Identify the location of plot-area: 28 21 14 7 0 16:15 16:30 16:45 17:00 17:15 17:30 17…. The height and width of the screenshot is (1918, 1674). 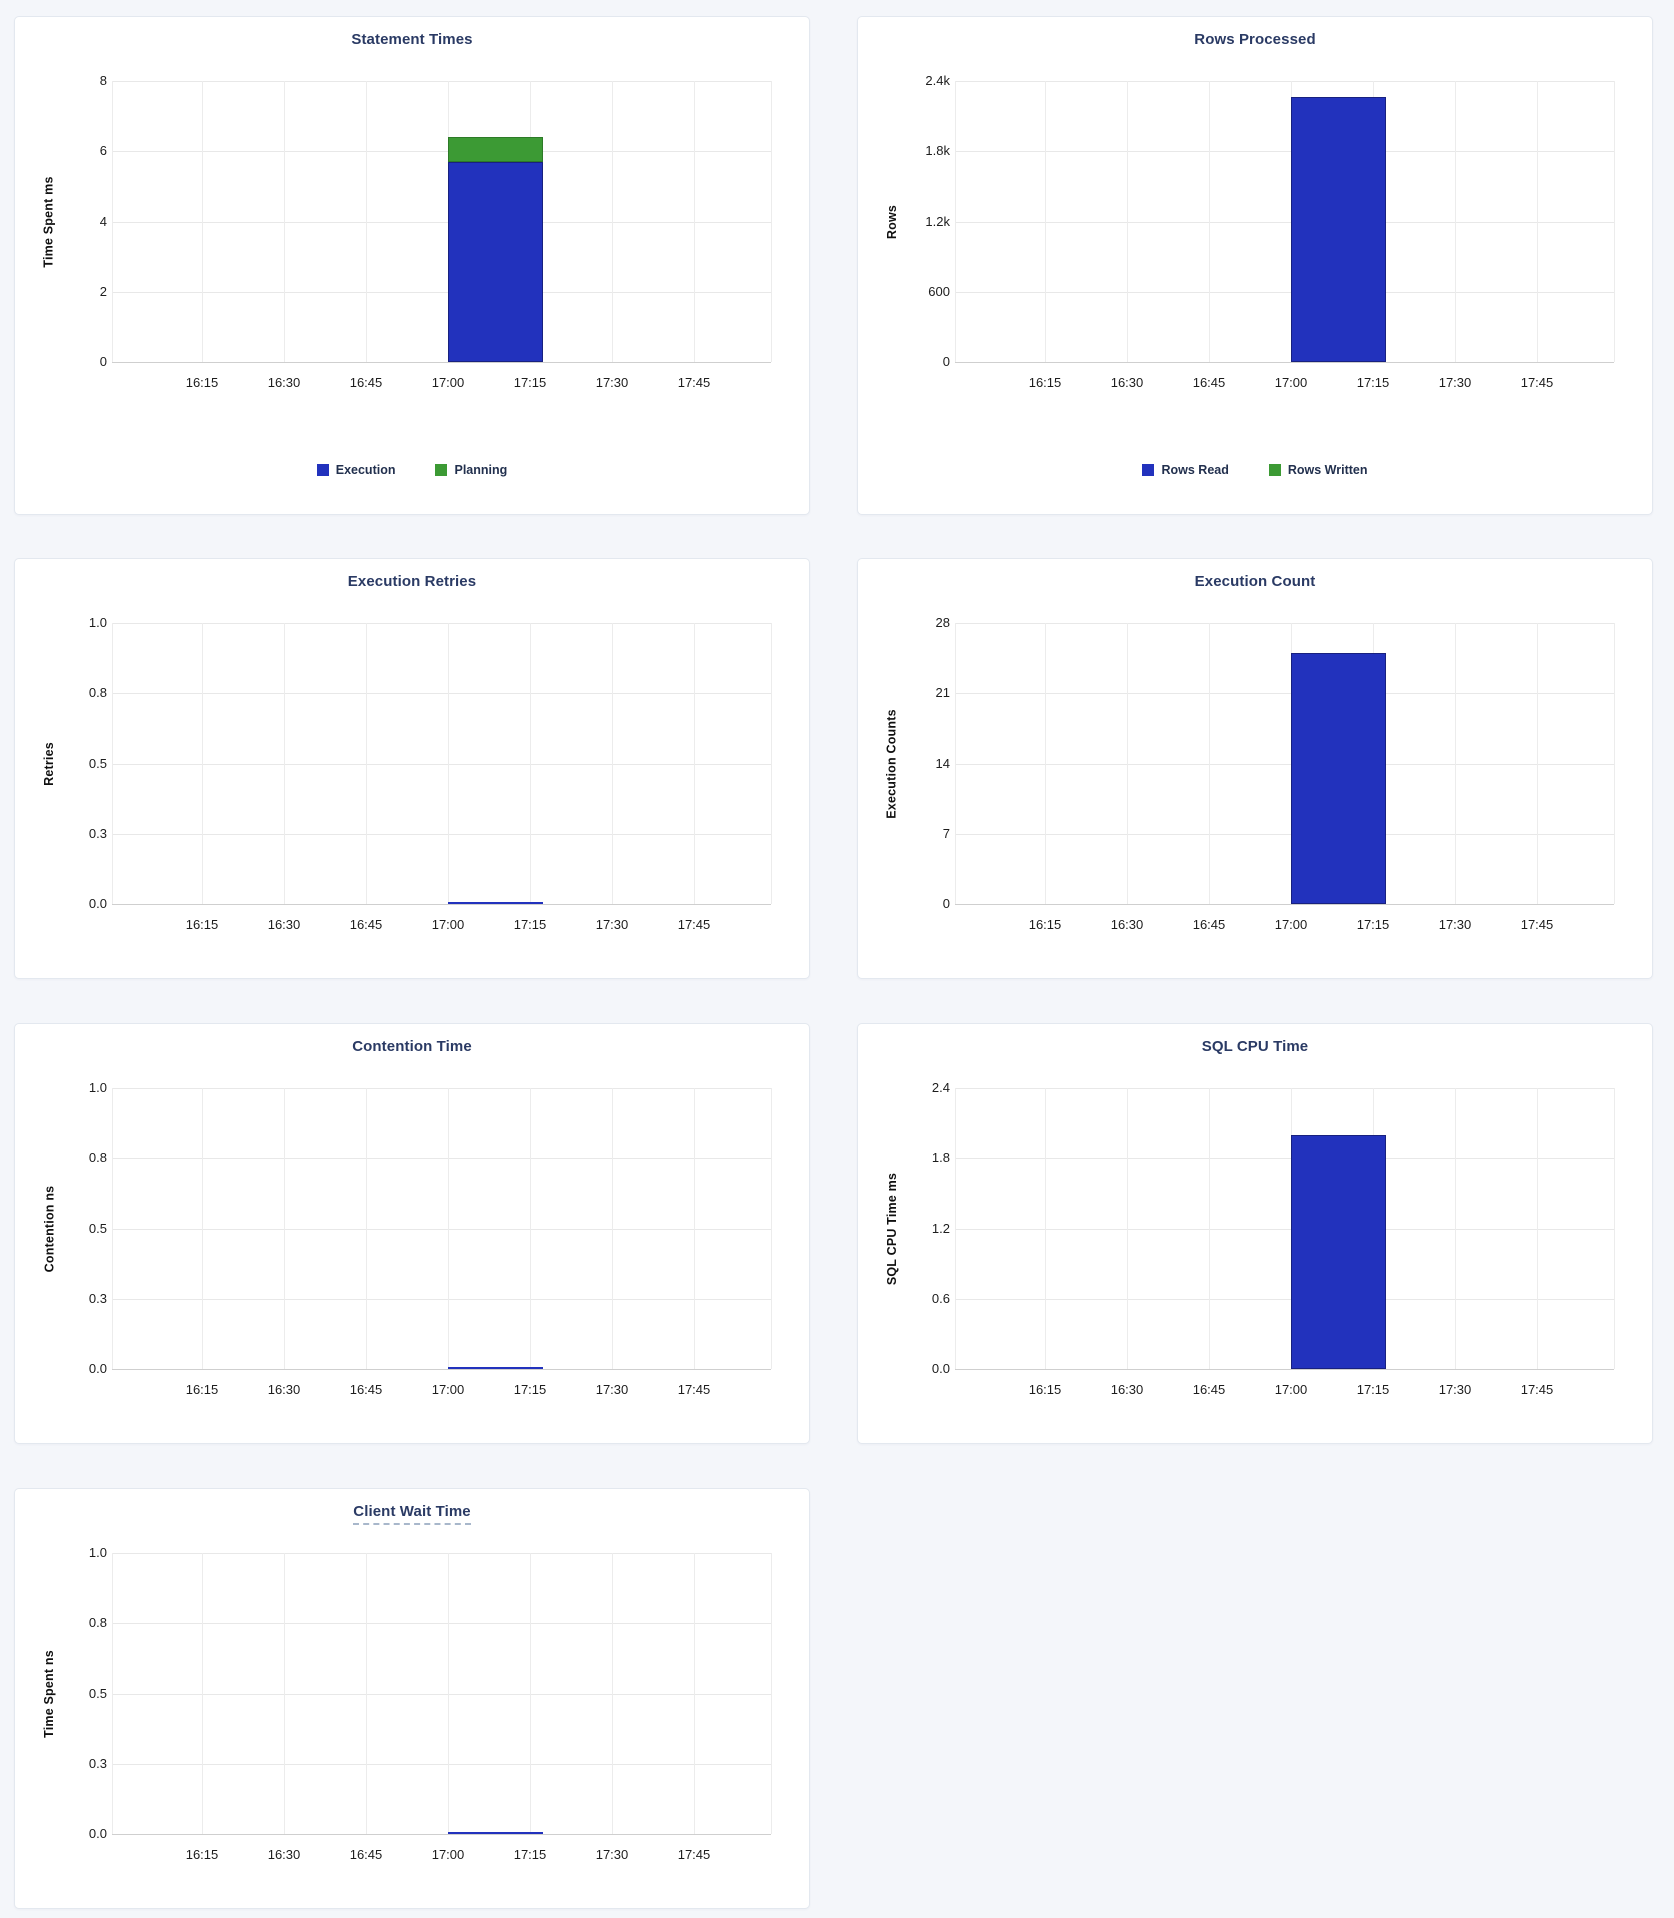
(1255, 768).